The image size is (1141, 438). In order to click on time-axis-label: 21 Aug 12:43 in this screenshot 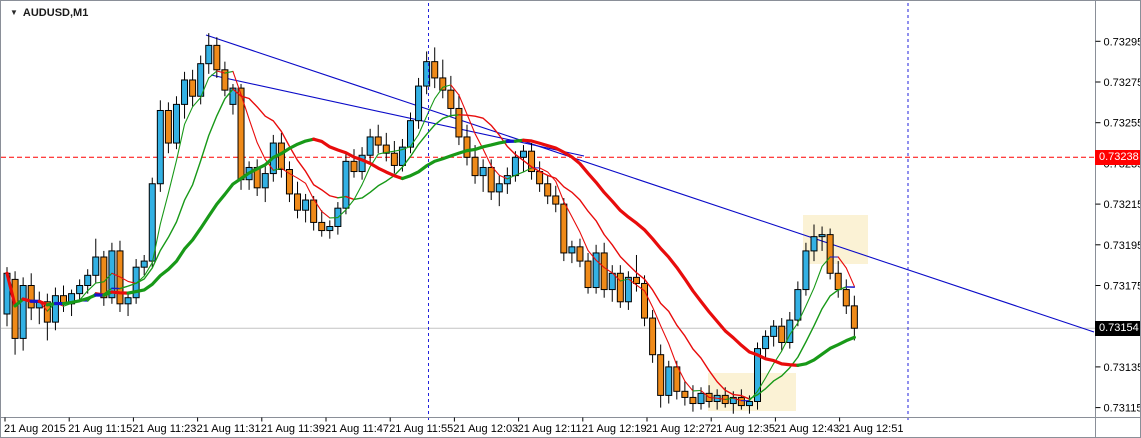, I will do `click(806, 429)`.